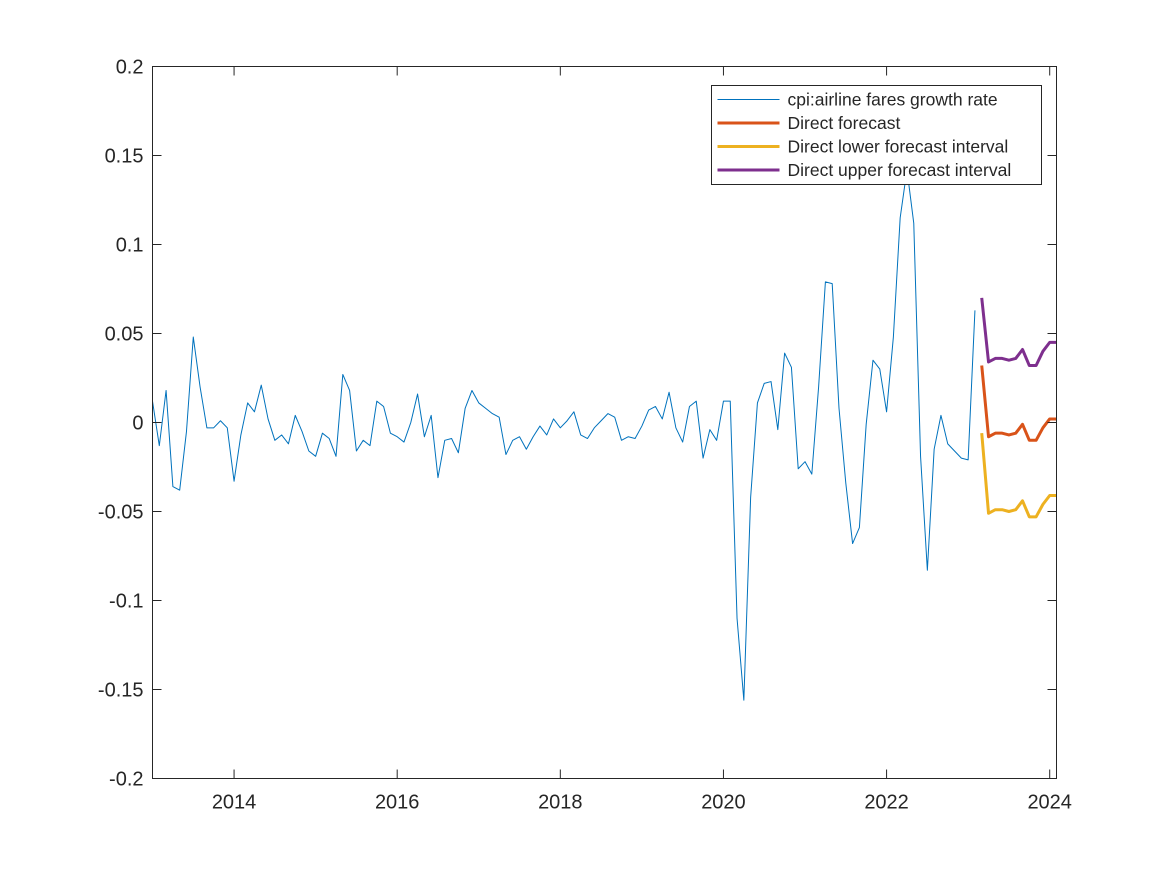 The image size is (1167, 875). Describe the element at coordinates (124, 335) in the screenshot. I see `y-tick-label: 0.05` at that location.